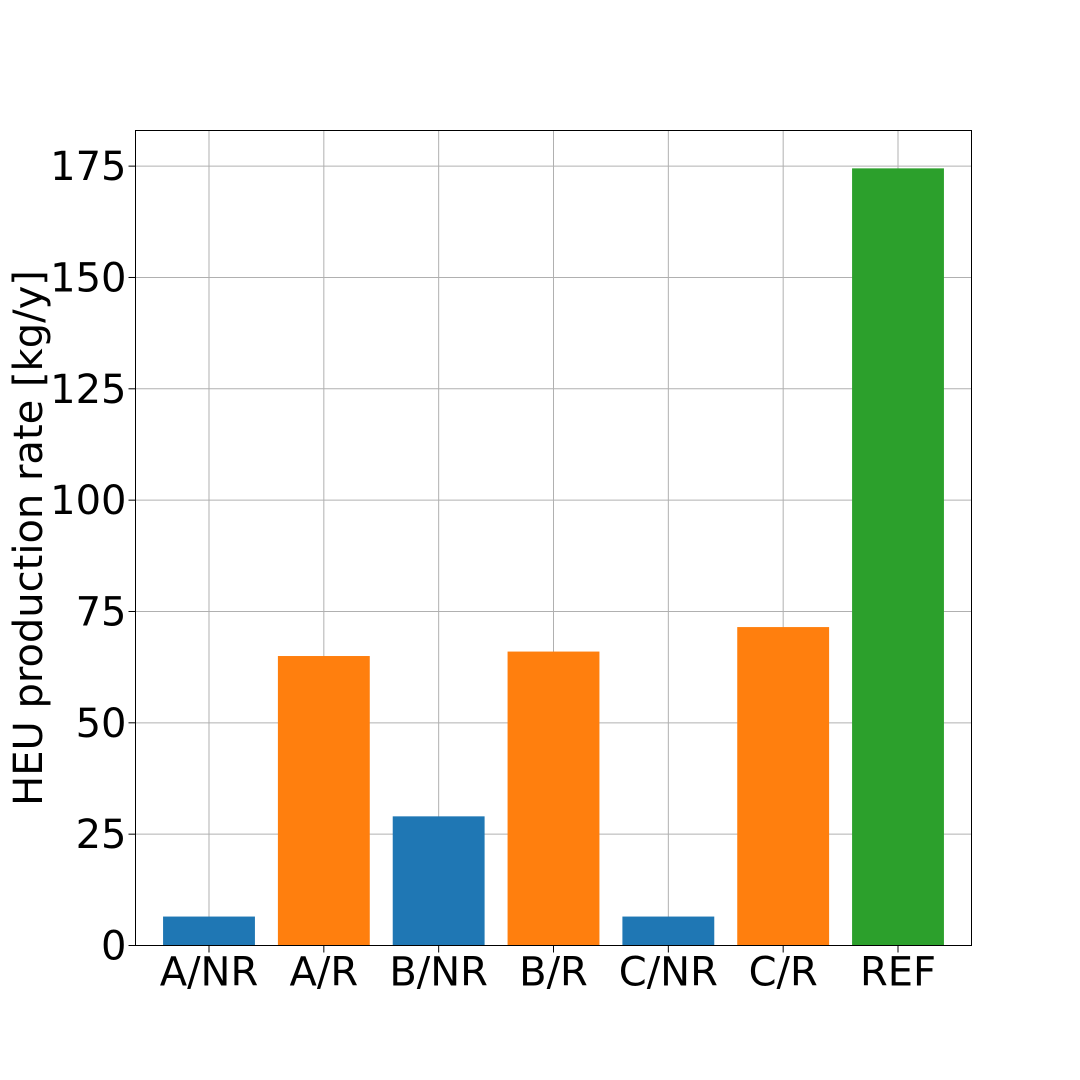 This screenshot has width=1080, height=1080. Describe the element at coordinates (553, 973) in the screenshot. I see `x-tick-label: B/R` at that location.